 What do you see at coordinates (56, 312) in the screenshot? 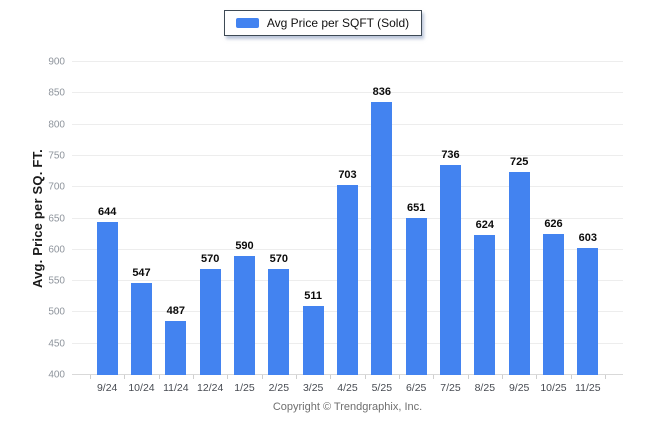
I see `y-axis-tick-label: 500` at bounding box center [56, 312].